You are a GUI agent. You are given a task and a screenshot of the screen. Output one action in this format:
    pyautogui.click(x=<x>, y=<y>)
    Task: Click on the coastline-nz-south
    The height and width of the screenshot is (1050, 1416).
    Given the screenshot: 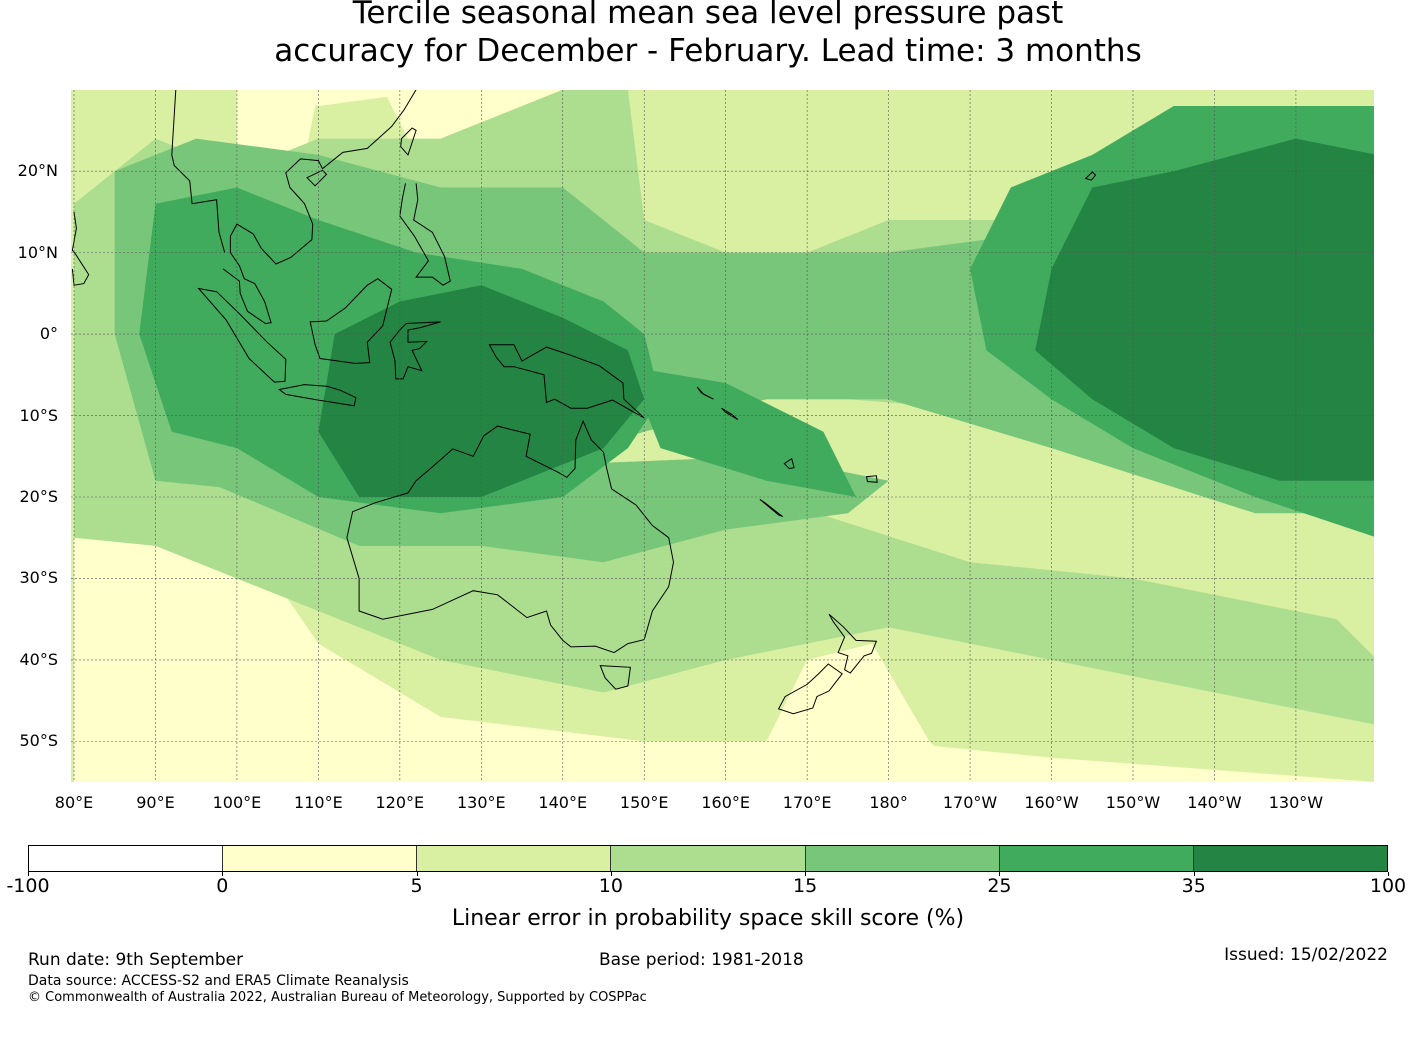 What is the action you would take?
    pyautogui.click(x=810, y=689)
    